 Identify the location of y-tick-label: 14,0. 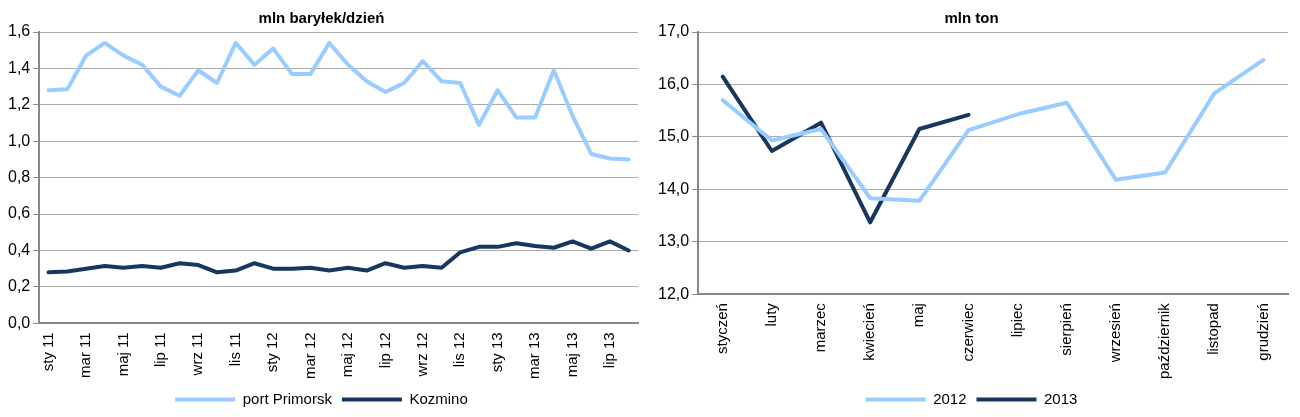
(674, 188).